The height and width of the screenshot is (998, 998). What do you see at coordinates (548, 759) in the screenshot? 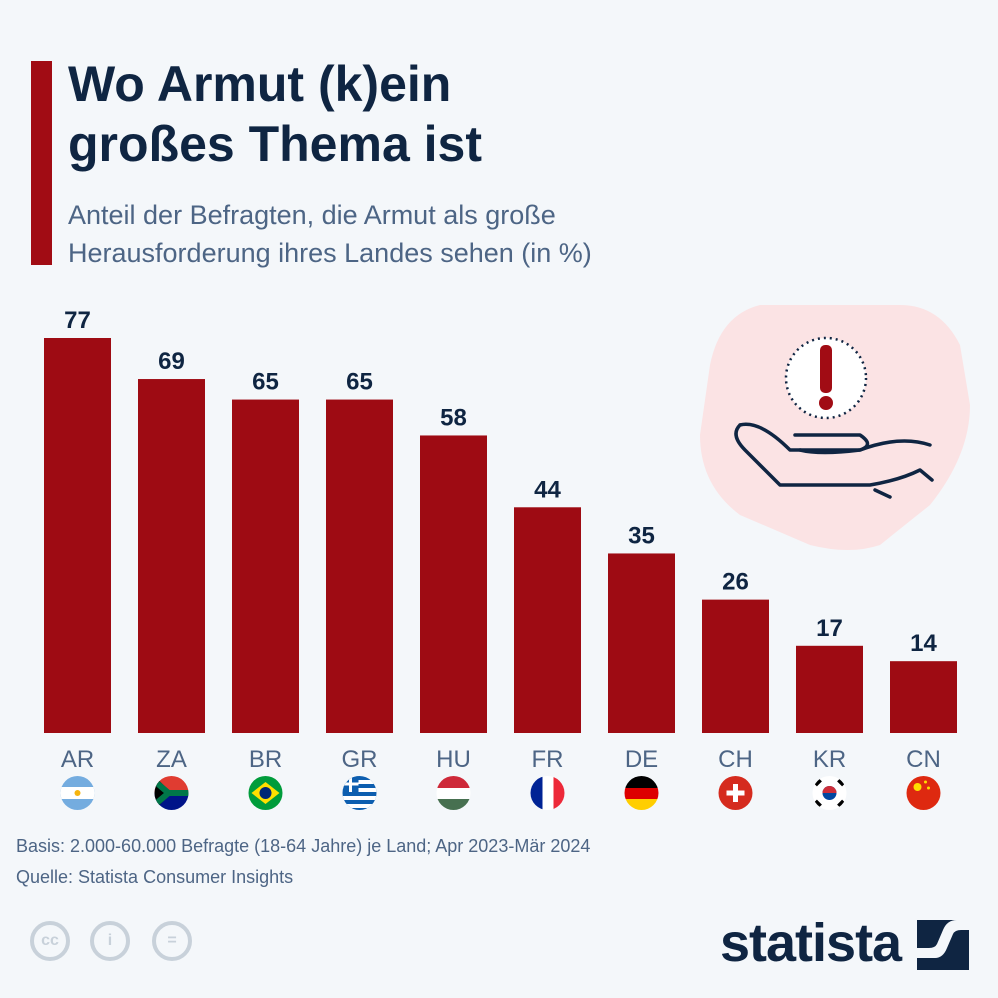
I see `category-label: FR` at bounding box center [548, 759].